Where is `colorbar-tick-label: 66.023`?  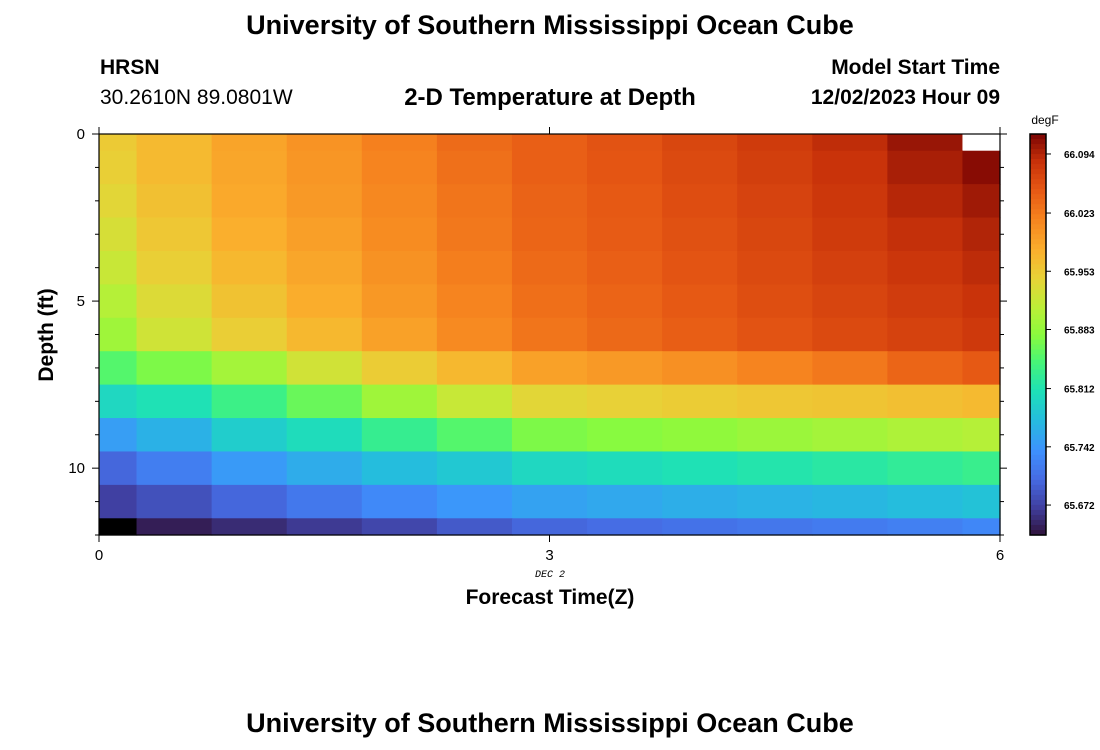 colorbar-tick-label: 66.023 is located at coordinates (1079, 214).